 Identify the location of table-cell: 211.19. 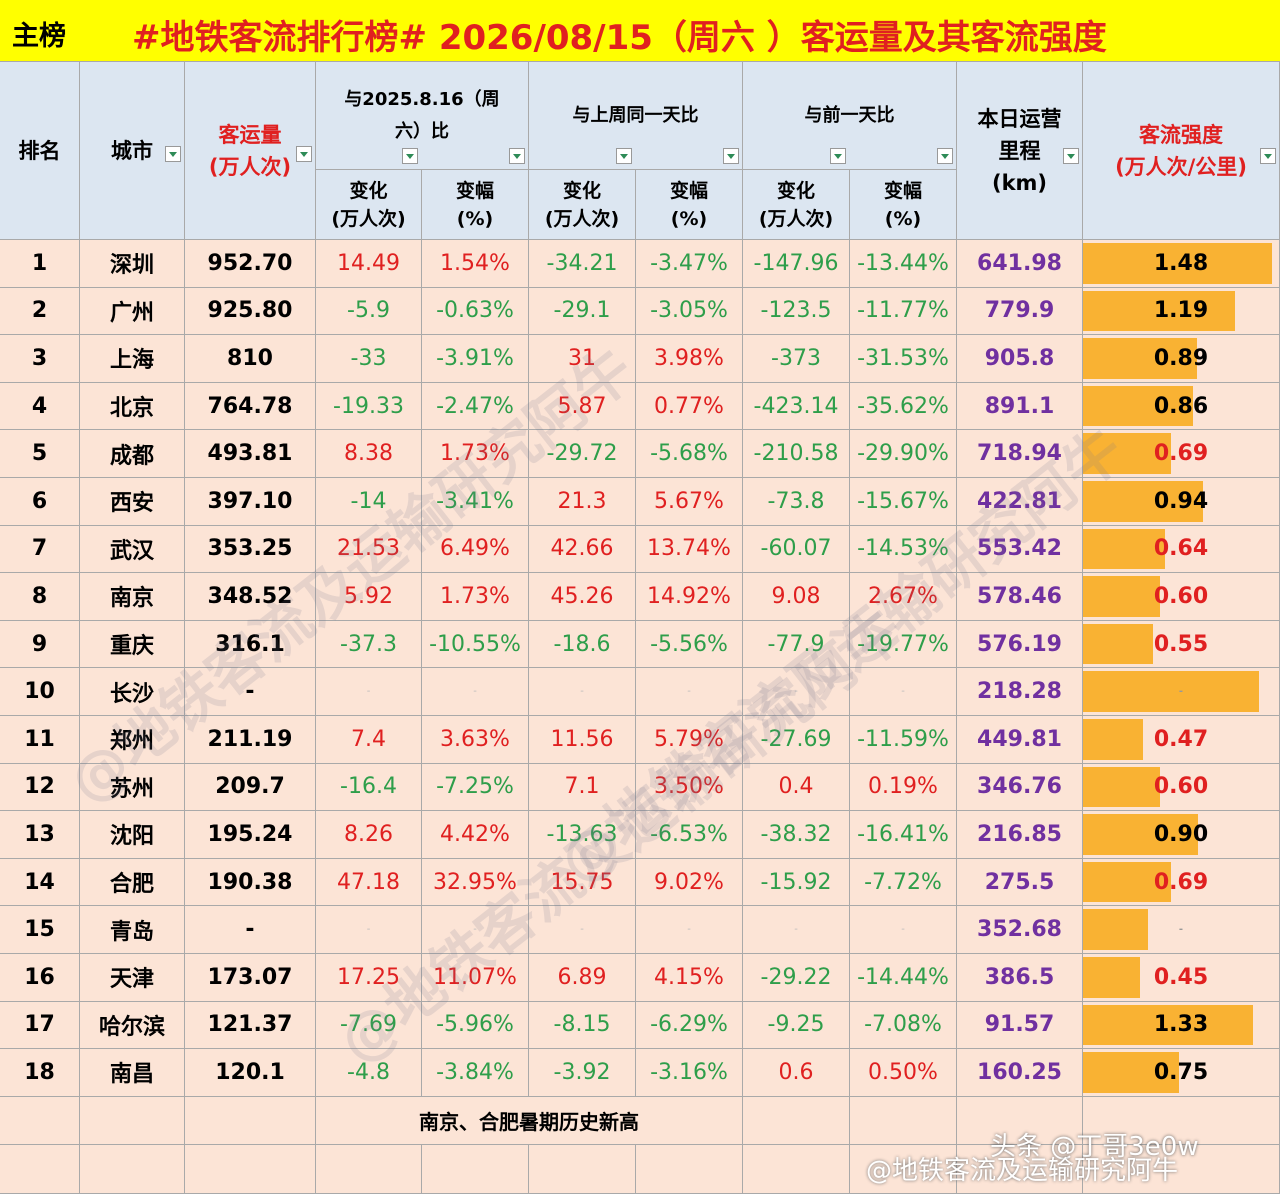
(250, 740).